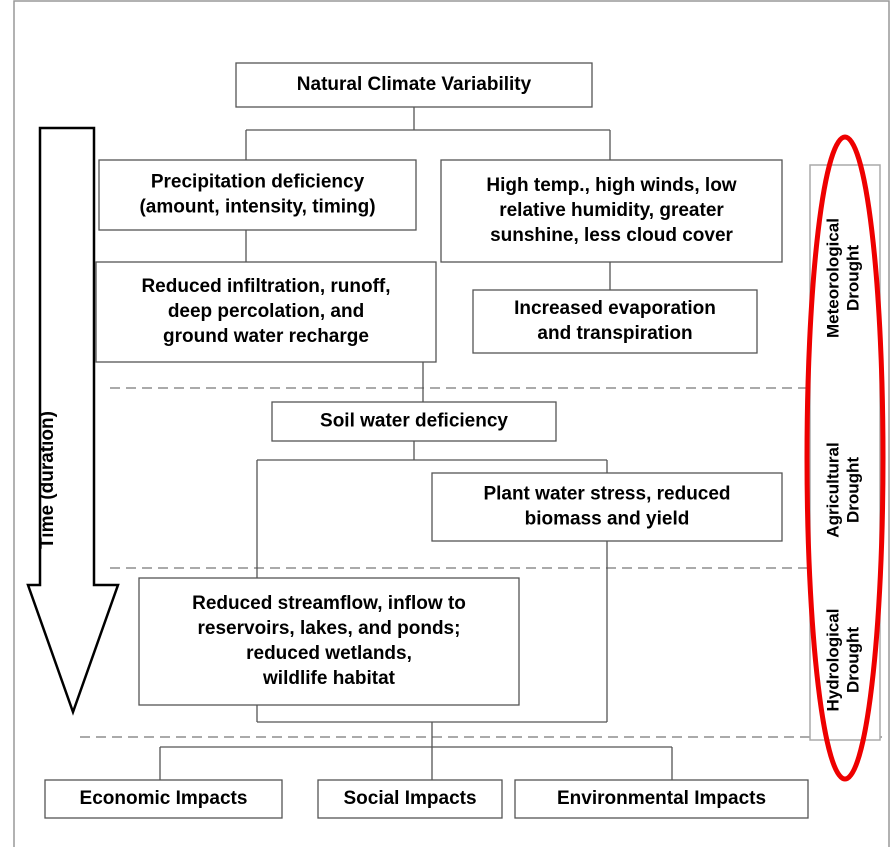 This screenshot has height=847, width=895. What do you see at coordinates (329, 678) in the screenshot?
I see `node-text: wildlife habitat` at bounding box center [329, 678].